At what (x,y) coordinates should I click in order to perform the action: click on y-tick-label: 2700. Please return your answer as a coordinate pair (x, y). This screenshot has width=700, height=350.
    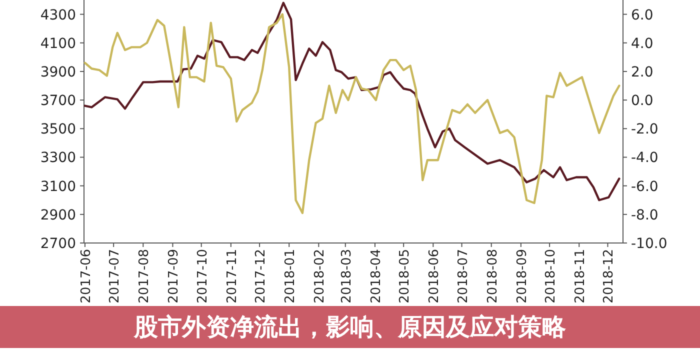
    Looking at the image, I should click on (58, 244).